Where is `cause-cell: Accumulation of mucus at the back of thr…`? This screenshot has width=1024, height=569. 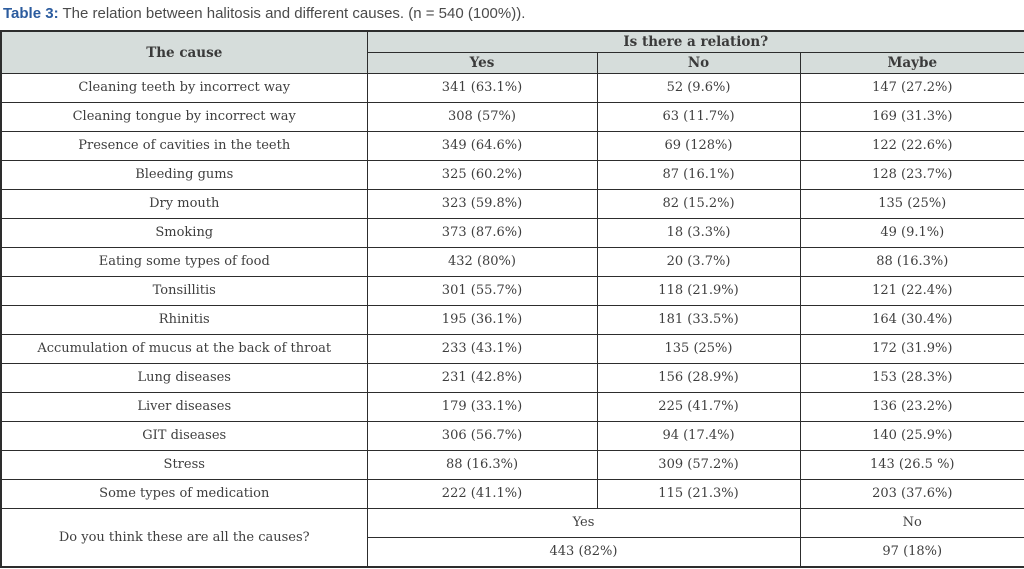 cause-cell: Accumulation of mucus at the back of thr… is located at coordinates (184, 348).